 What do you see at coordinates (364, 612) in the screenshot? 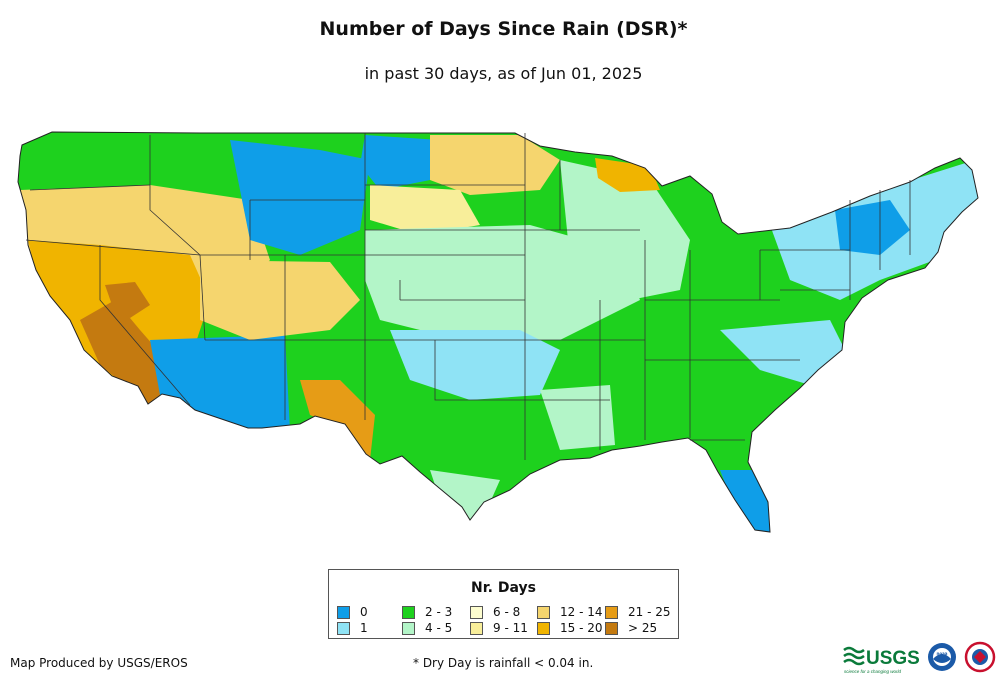
I see `legend-label-0: 0` at bounding box center [364, 612].